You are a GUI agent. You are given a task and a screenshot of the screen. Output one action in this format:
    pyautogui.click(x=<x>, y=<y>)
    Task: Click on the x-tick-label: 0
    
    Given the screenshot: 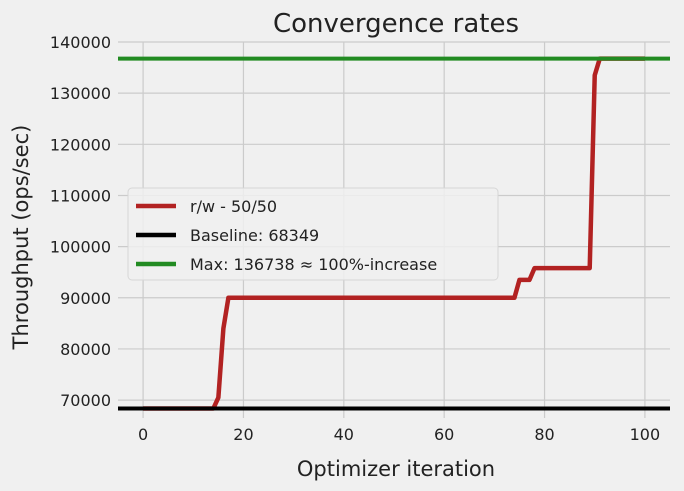 What is the action you would take?
    pyautogui.click(x=143, y=434)
    